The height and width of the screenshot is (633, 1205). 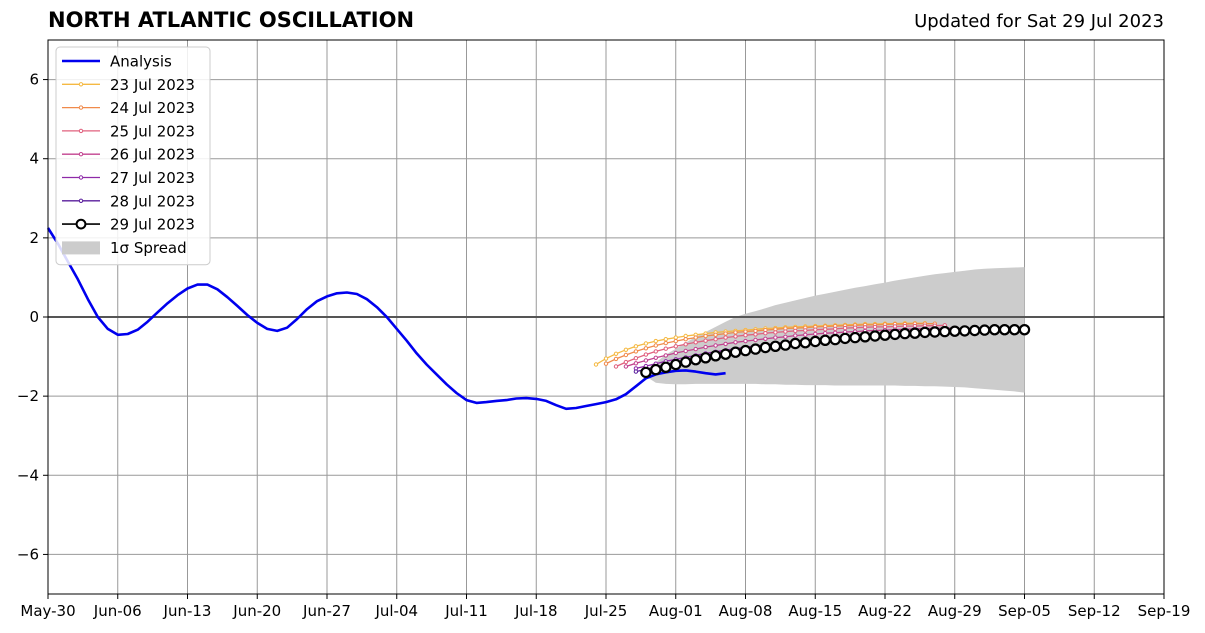 I want to click on legend-item: Analysis, so click(x=117, y=62).